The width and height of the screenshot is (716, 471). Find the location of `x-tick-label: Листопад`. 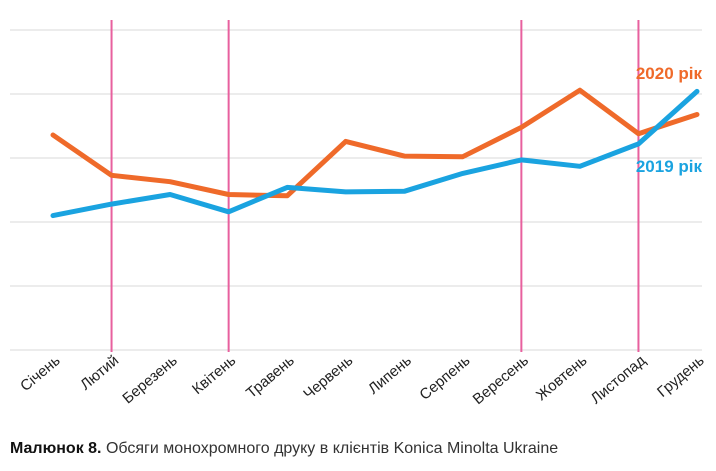

x-tick-label: Листопад is located at coordinates (619, 380).